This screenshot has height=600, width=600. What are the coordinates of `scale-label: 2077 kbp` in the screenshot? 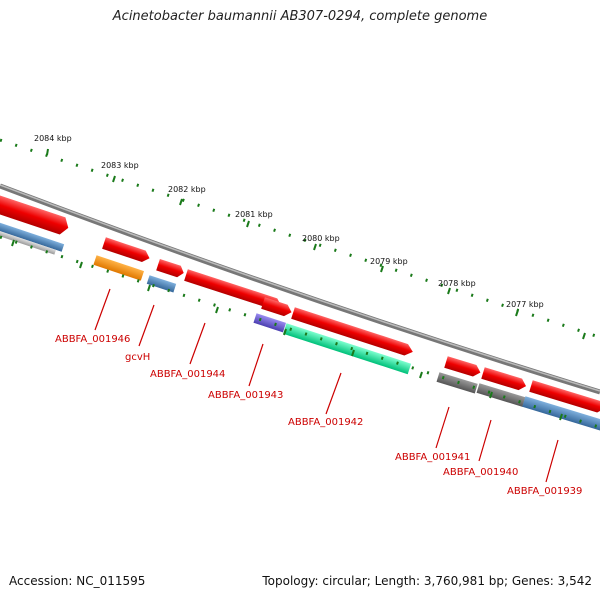 It's located at (525, 304).